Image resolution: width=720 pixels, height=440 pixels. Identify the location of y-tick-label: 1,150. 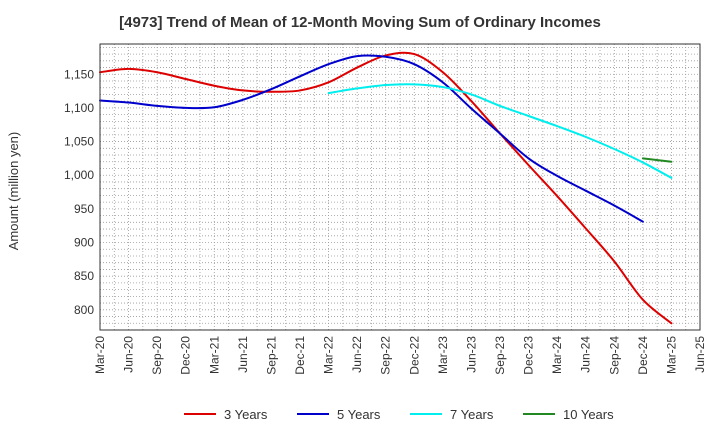
(79, 74).